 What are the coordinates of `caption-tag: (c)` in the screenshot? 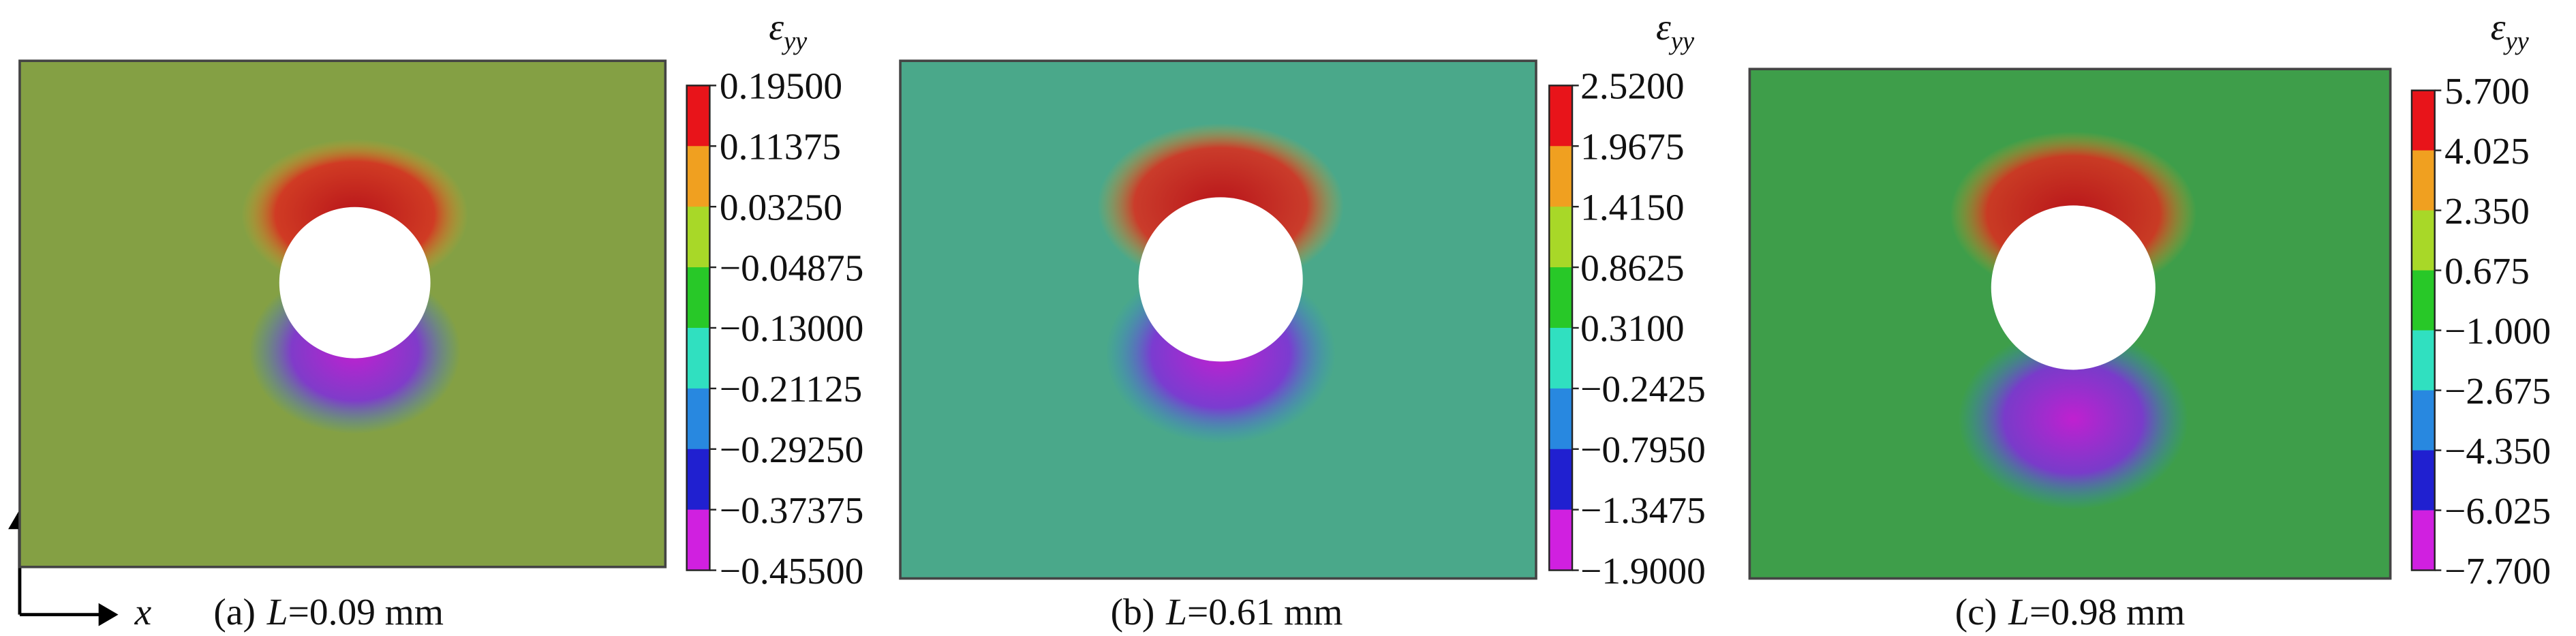 It's located at (1976, 612).